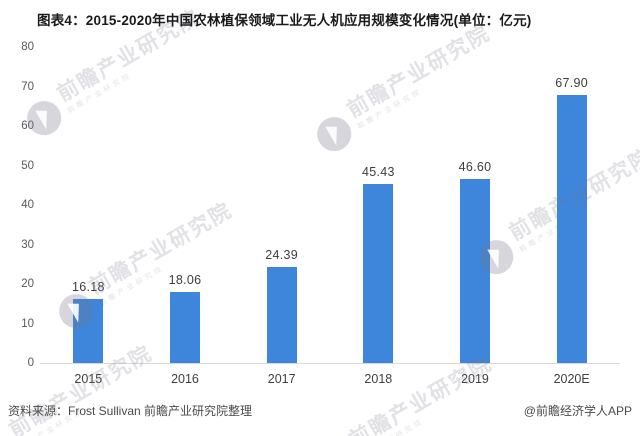 The width and height of the screenshot is (640, 436). I want to click on x-axis-tick-label: 2016, so click(185, 379).